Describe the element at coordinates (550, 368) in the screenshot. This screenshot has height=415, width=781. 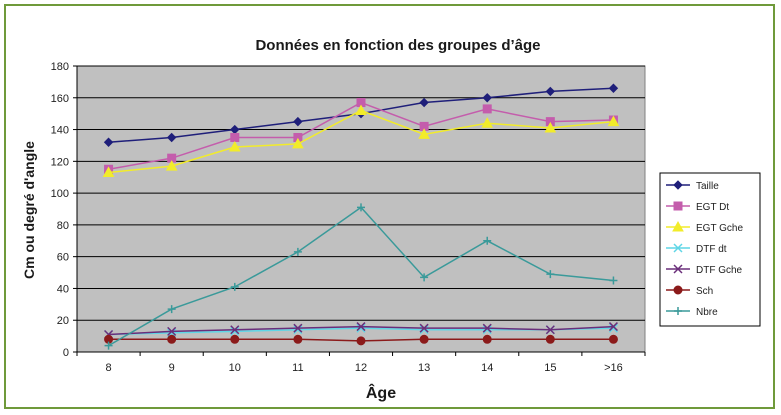
I see `x-tick-label: 15` at that location.